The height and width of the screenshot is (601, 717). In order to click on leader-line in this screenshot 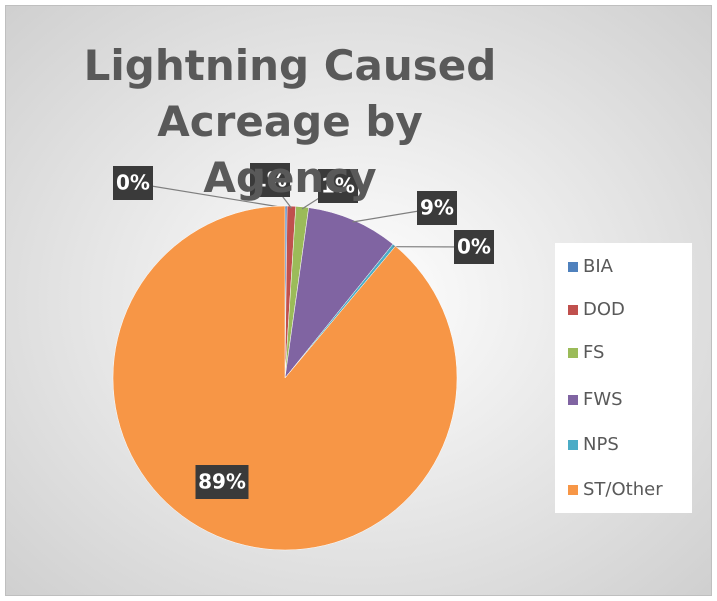, I will do `click(209, 195)`.